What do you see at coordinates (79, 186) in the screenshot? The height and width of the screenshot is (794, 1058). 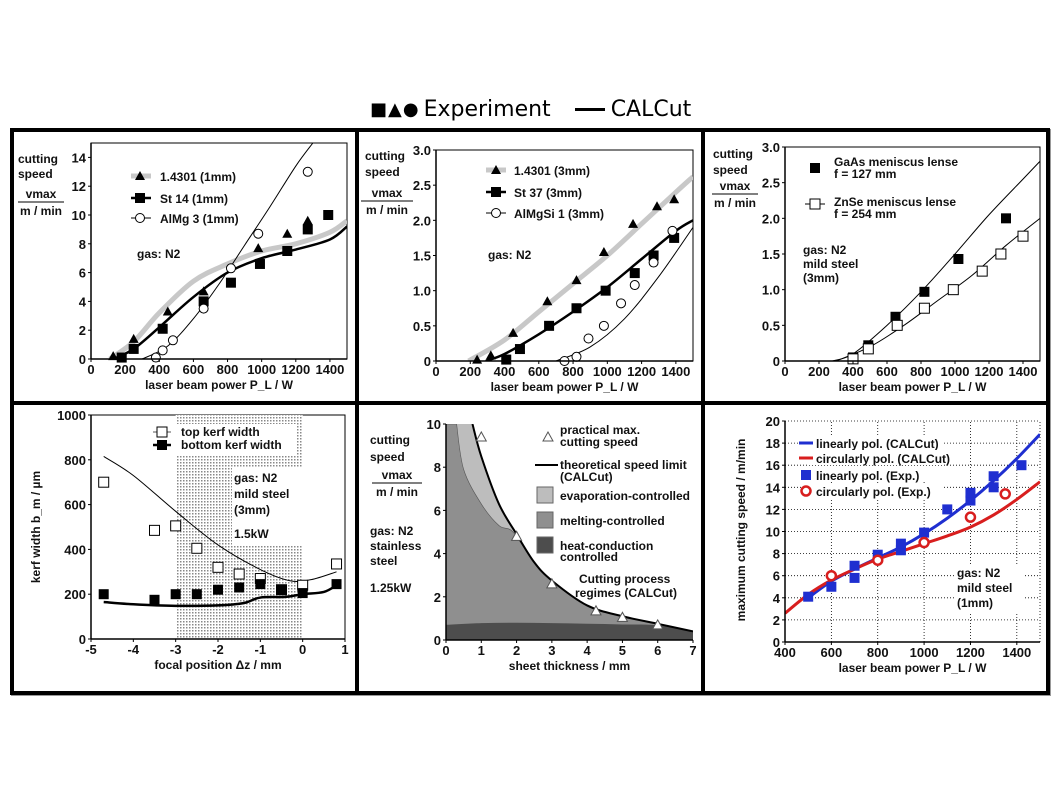 I see `y-tick-label: 12` at bounding box center [79, 186].